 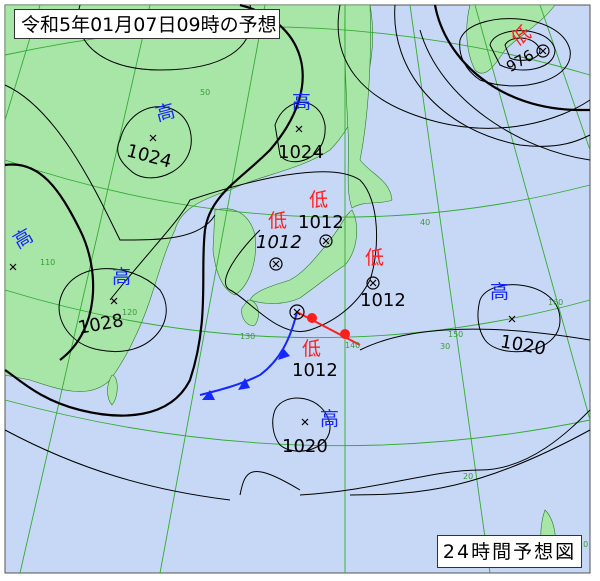 I want to click on map-title: 令和5年01月07日09時の予想, so click(x=147, y=24).